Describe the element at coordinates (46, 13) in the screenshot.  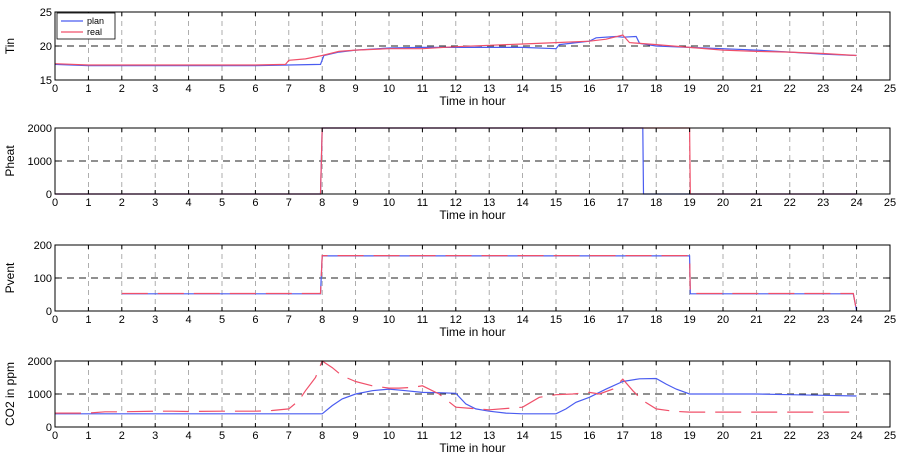
I see `y-tick-label: 25` at that location.